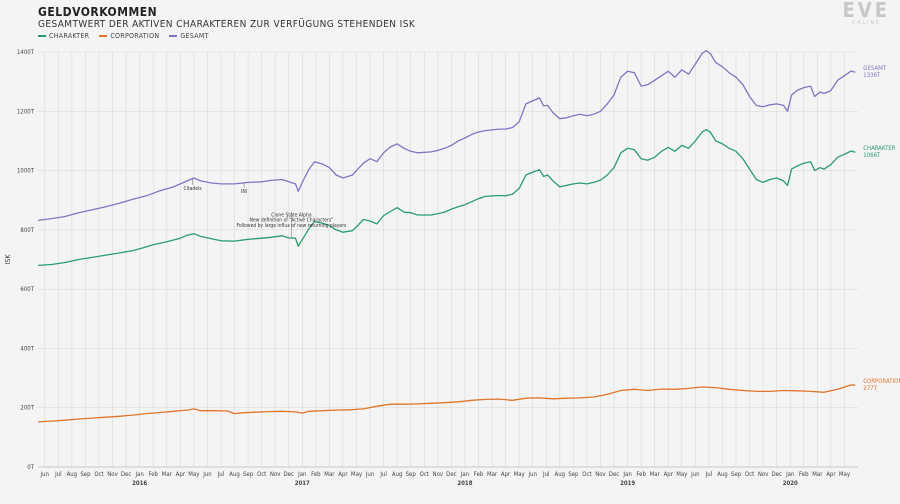 The image size is (900, 504). I want to click on legend-label-gesamt: GESAMT, so click(194, 36).